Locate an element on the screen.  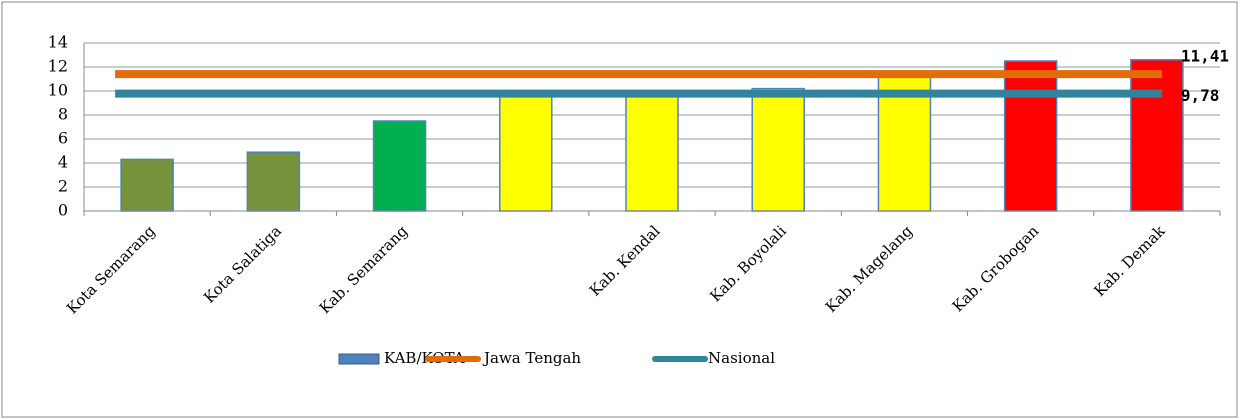
y-tick-label: 12 is located at coordinates (58, 66).